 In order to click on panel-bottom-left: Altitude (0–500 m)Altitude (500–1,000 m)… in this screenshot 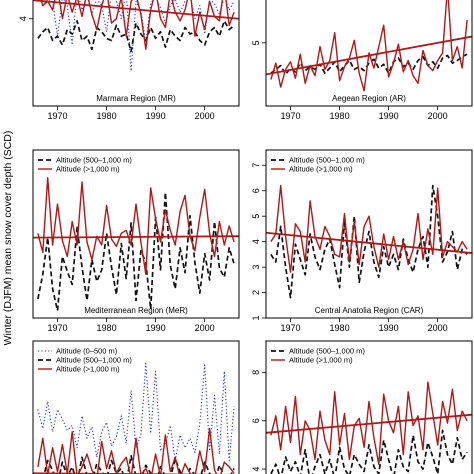, I will do `click(136, 407)`.